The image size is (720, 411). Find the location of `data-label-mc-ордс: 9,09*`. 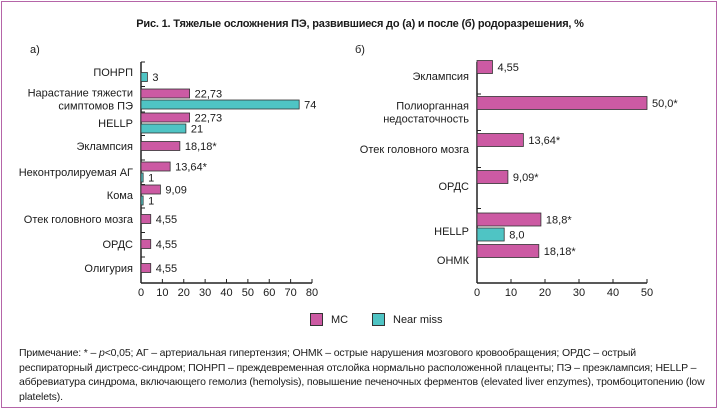

data-label-mc-ордс: 9,09* is located at coordinates (526, 178).